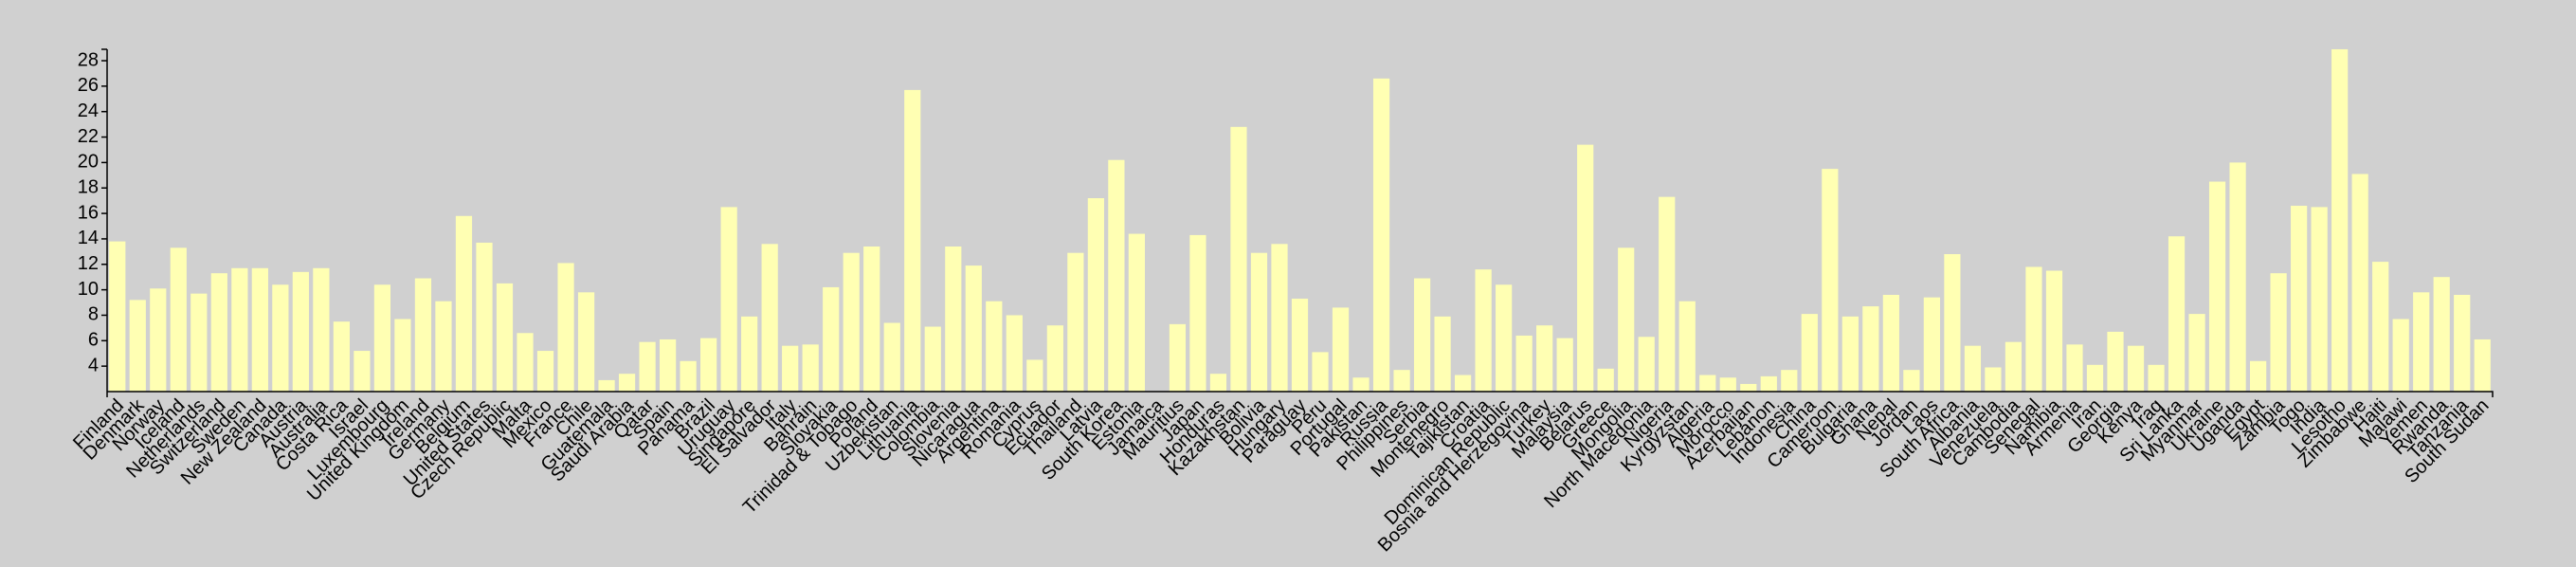  What do you see at coordinates (93, 340) in the screenshot?
I see `y-tick-label: 6` at bounding box center [93, 340].